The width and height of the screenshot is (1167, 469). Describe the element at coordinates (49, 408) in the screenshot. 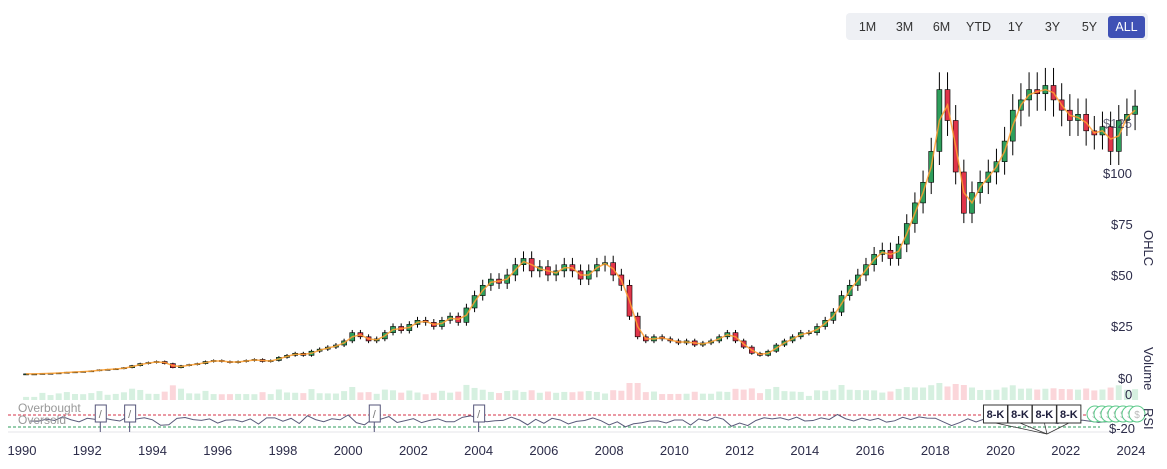

I see `overbought-label: Overbought` at that location.